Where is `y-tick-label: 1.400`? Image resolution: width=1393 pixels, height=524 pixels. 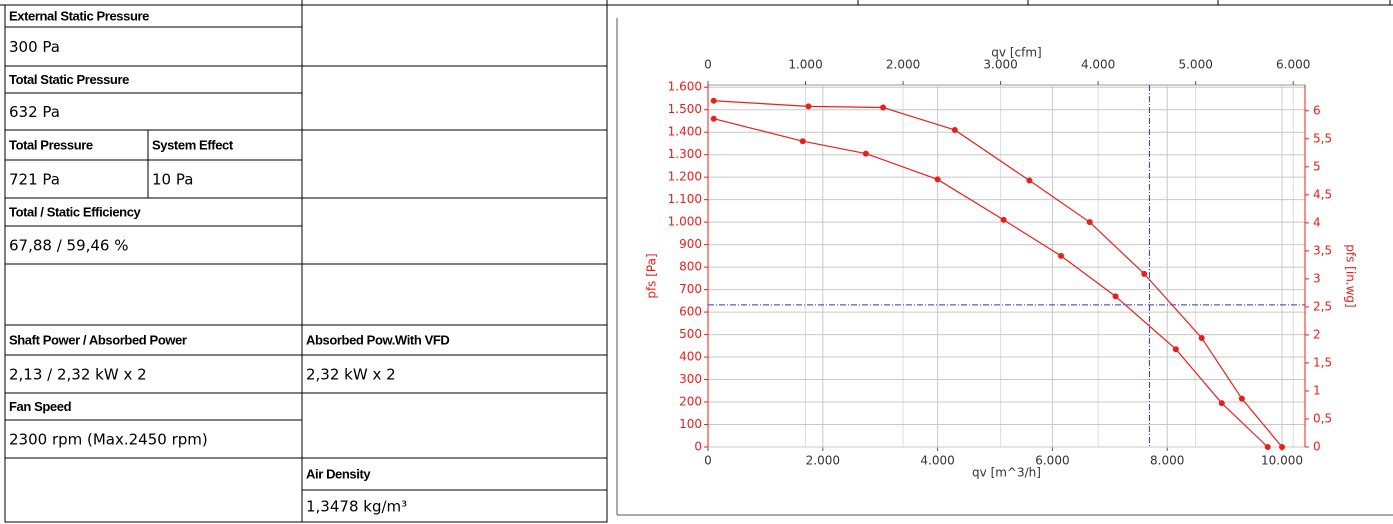 y-tick-label: 1.400 is located at coordinates (685, 132).